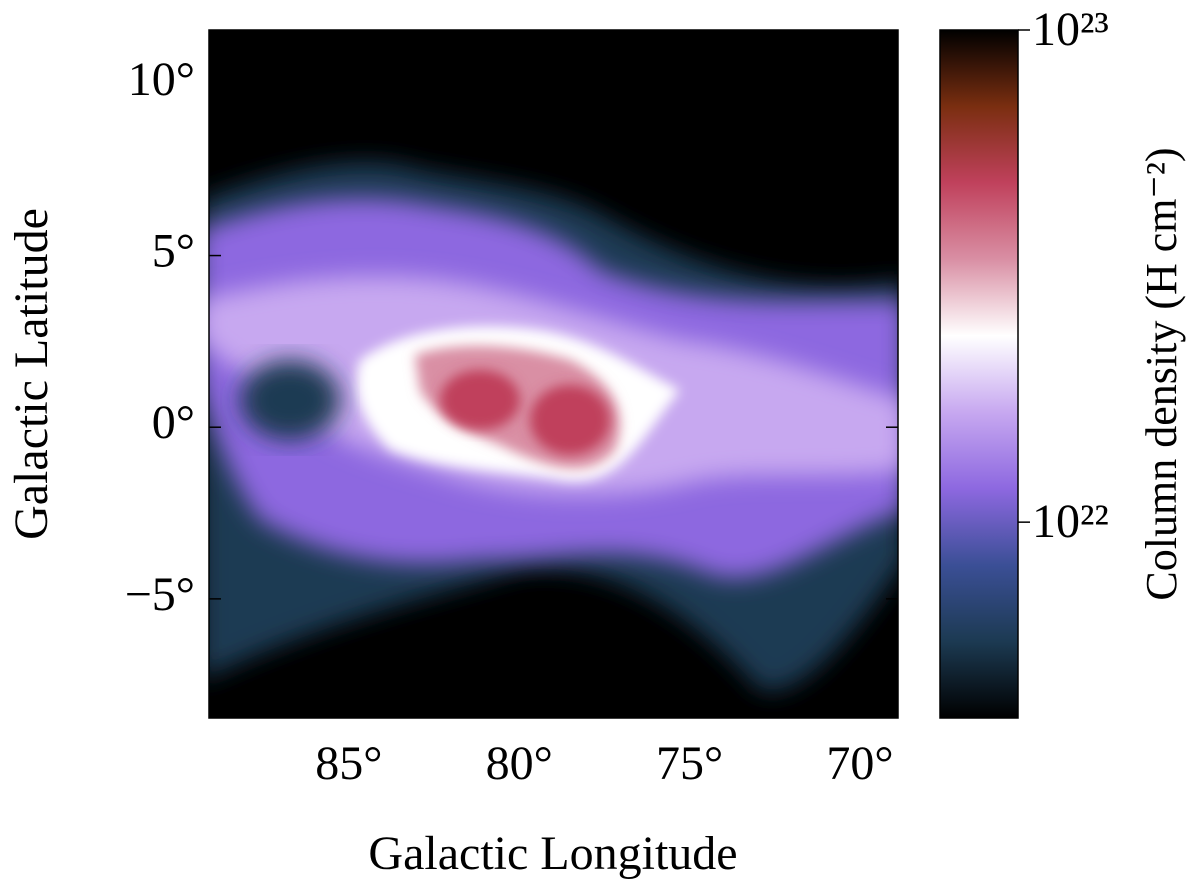 The image size is (1200, 892). What do you see at coordinates (859, 763) in the screenshot?
I see `x-tick-label: 70°` at bounding box center [859, 763].